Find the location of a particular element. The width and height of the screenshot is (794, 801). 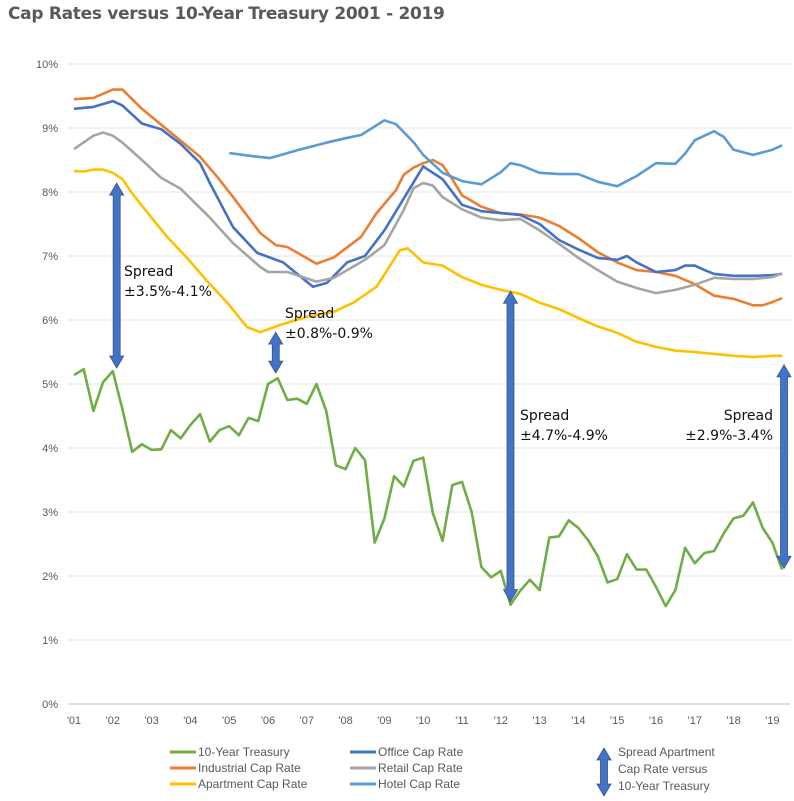

spread-value: ±4.7%-4.9% is located at coordinates (564, 436).